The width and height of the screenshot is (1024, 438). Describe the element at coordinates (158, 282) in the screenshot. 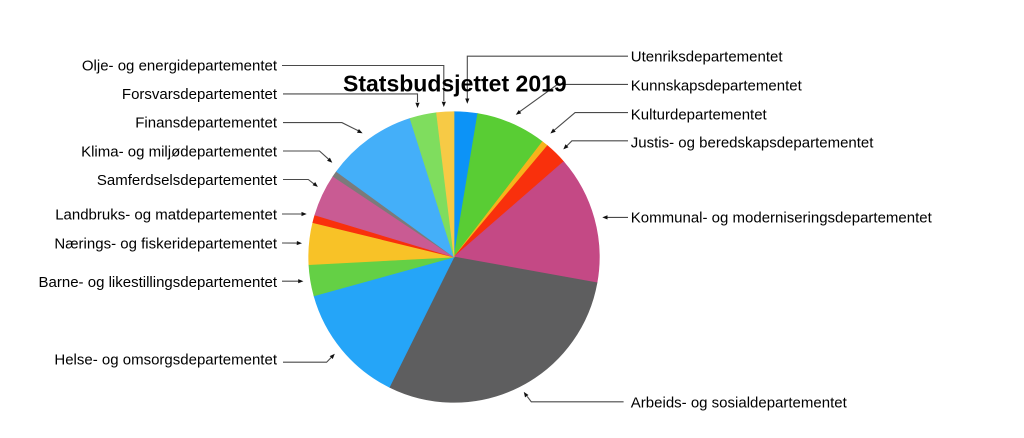

I see `svg-text:Barne- og likestillingsdeparte: Barne- og likestillingsdepartementet` at that location.